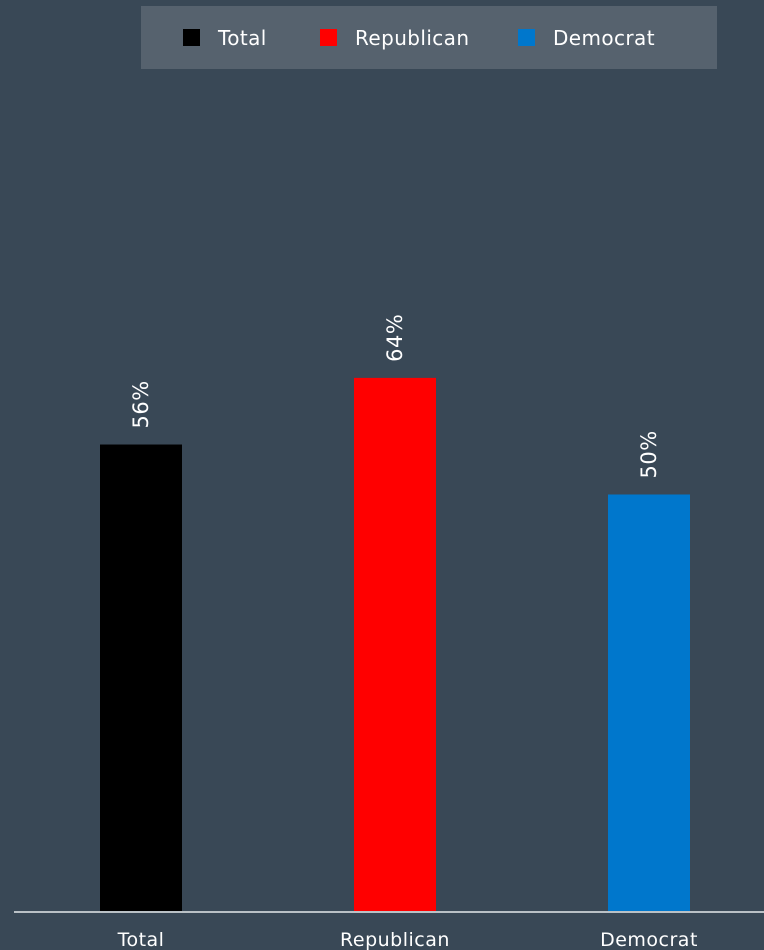 Image resolution: width=764 pixels, height=950 pixels. I want to click on legend-label-republican: Republican, so click(412, 37).